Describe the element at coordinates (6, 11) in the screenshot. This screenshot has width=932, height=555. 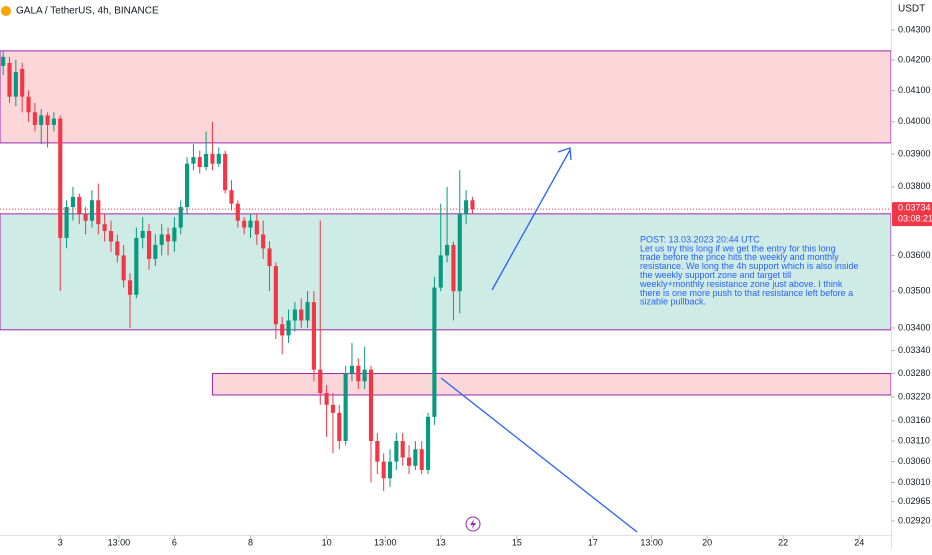
I see `symbol-icon` at that location.